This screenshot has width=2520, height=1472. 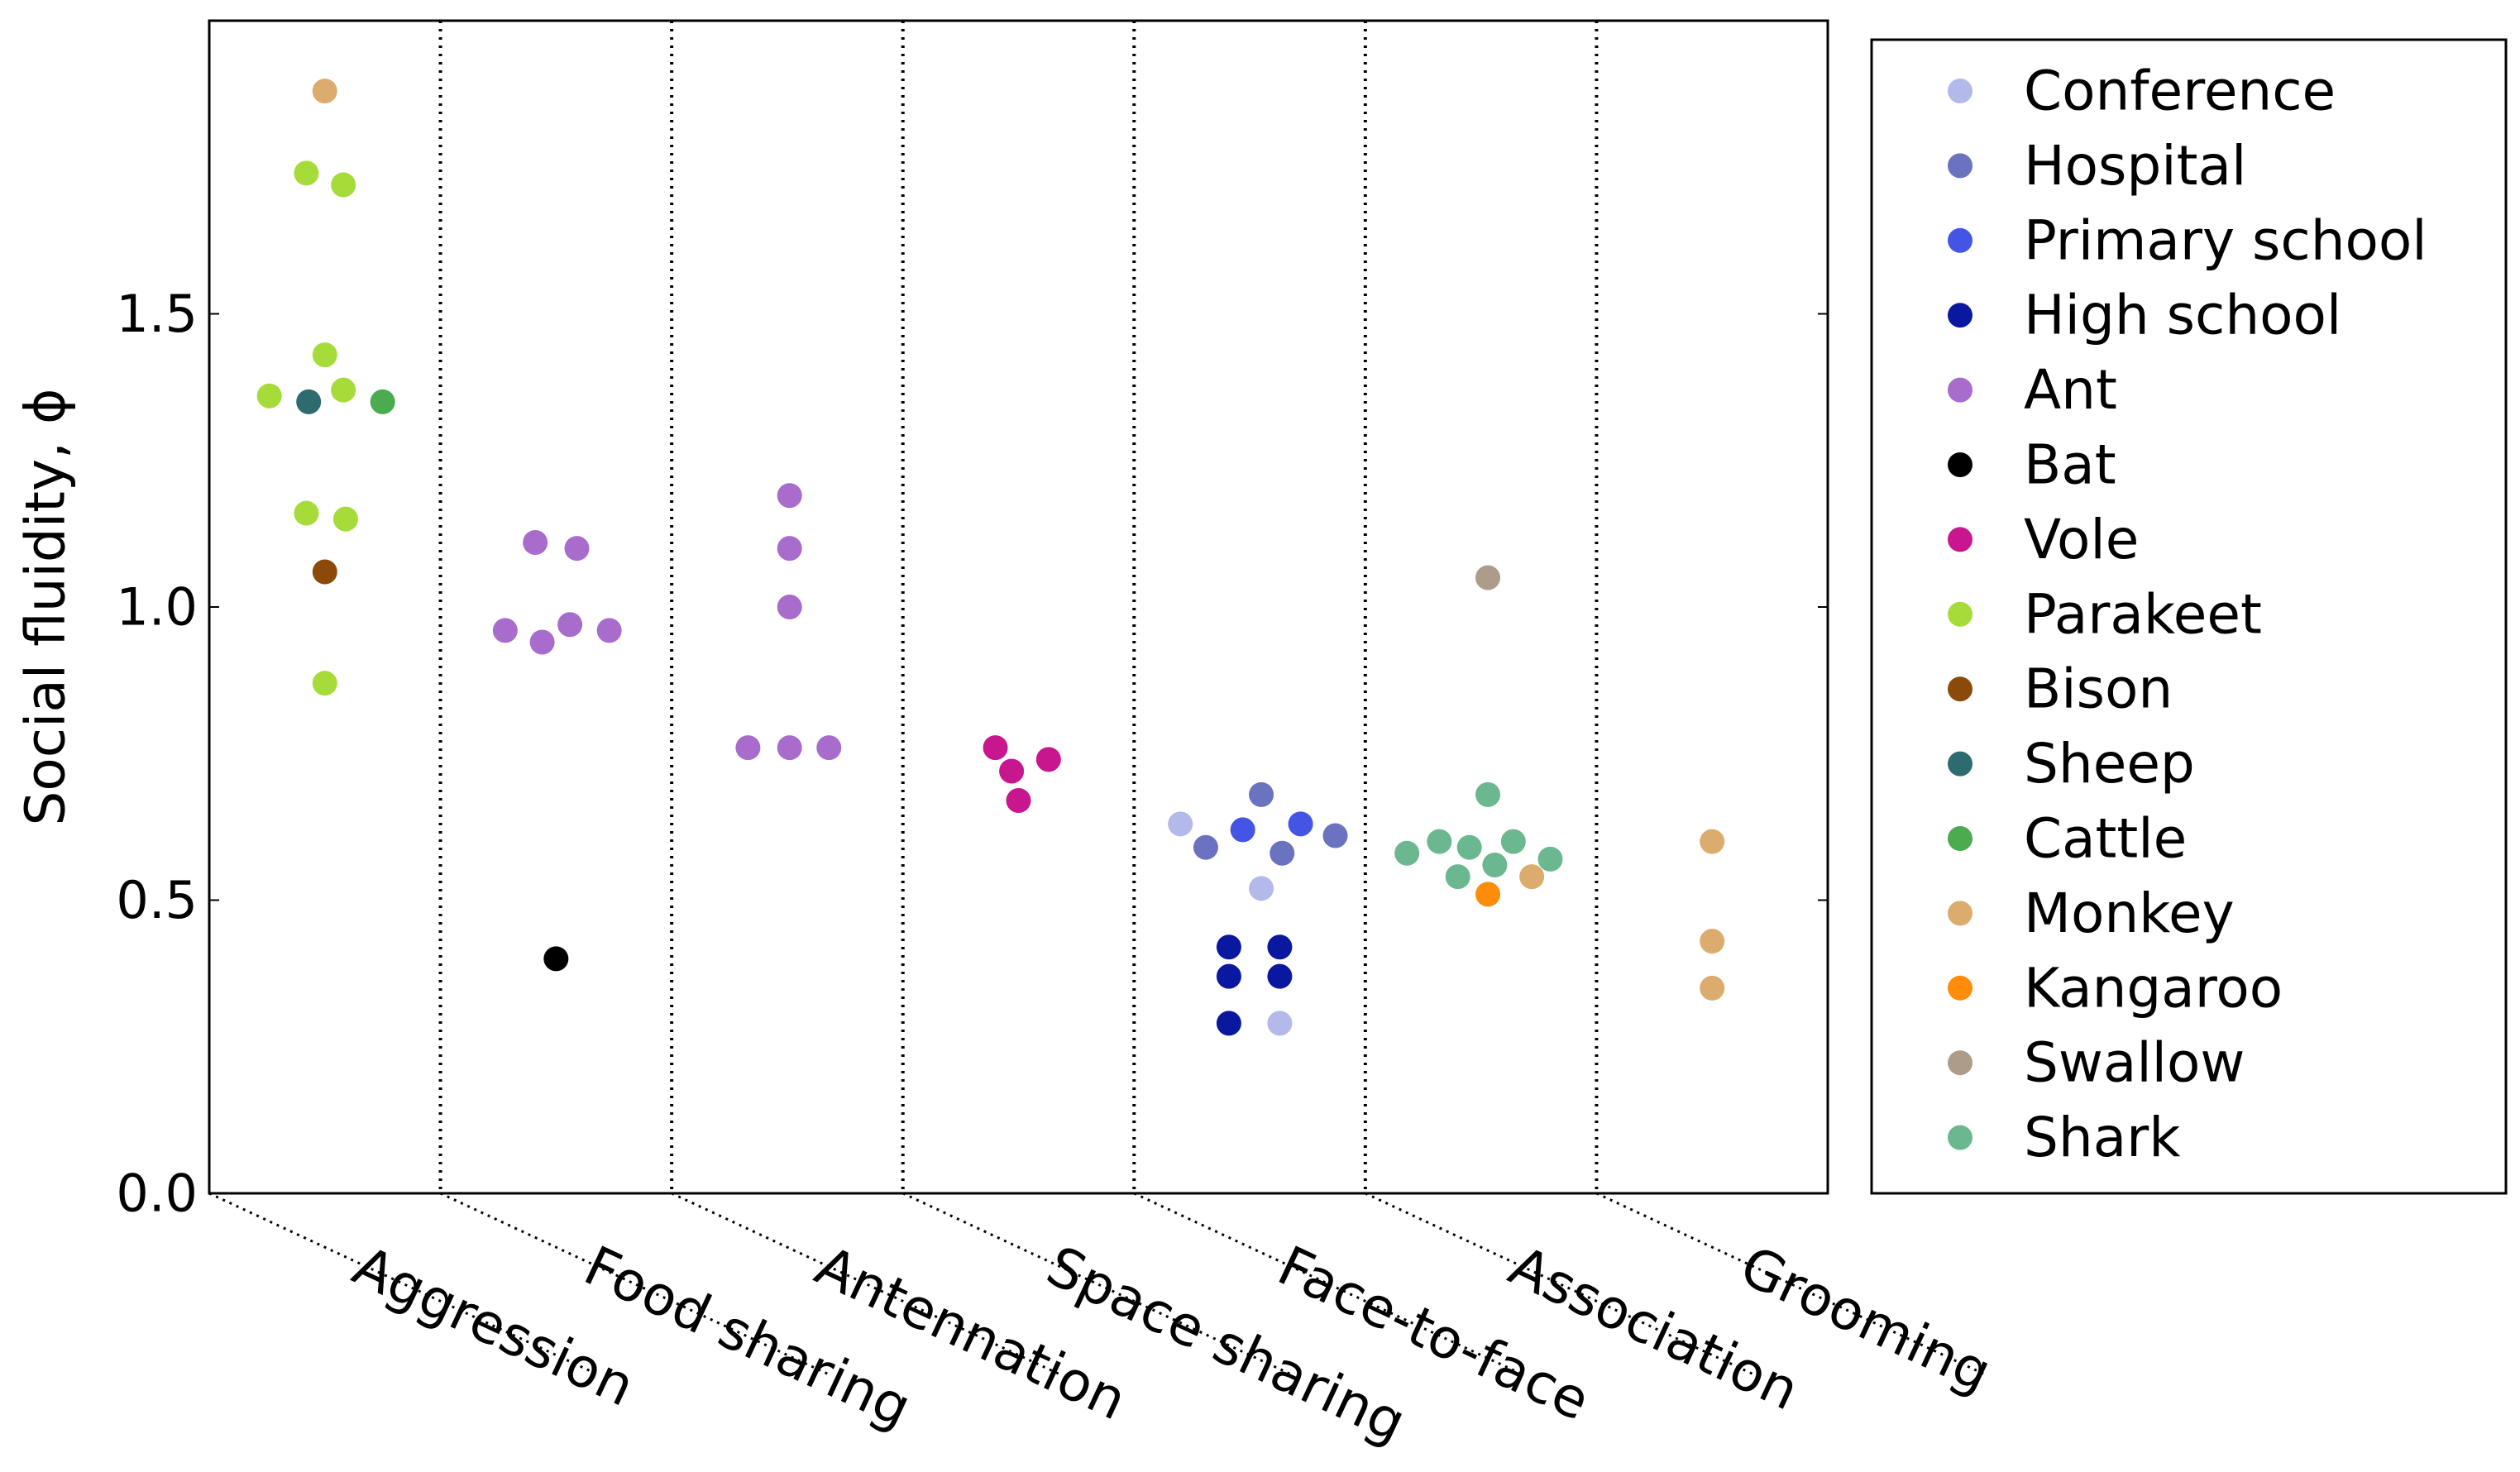 I want to click on legend-label: Monkey, so click(x=2129, y=913).